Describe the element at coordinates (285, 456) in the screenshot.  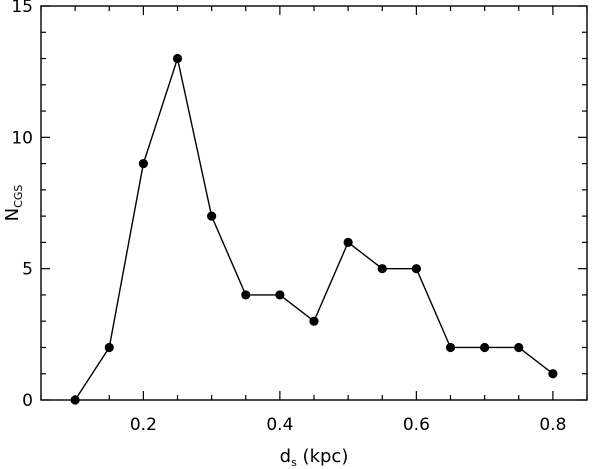
I see `x-axis-label-main: d` at that location.